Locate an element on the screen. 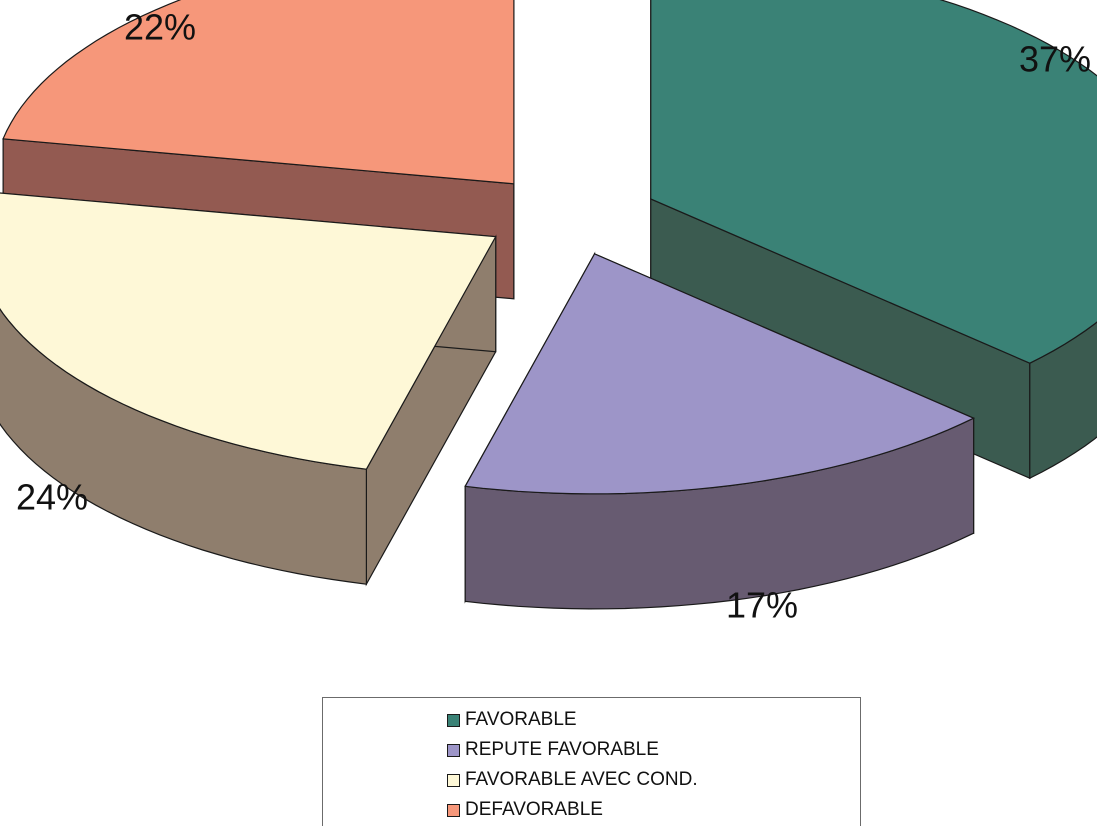 This screenshot has width=1097, height=826. legend-entry-favorable-avec-cond: FAVORABLE AVEC COND. is located at coordinates (572, 780).